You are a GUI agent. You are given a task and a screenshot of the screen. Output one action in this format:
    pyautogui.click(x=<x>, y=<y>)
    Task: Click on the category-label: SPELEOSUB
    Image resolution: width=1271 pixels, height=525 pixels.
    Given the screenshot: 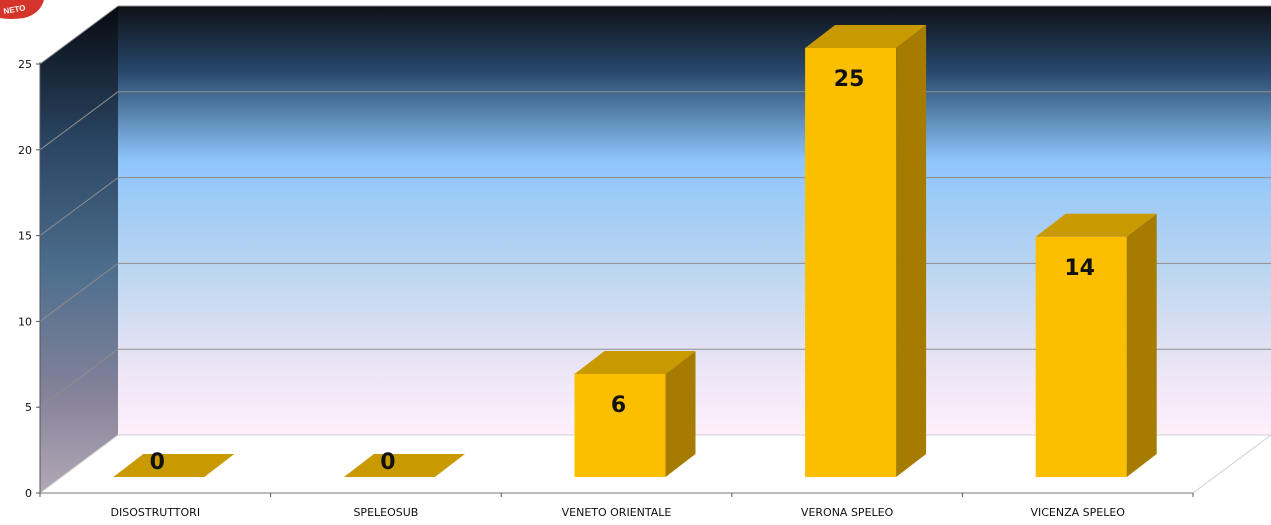 What is the action you would take?
    pyautogui.click(x=385, y=512)
    